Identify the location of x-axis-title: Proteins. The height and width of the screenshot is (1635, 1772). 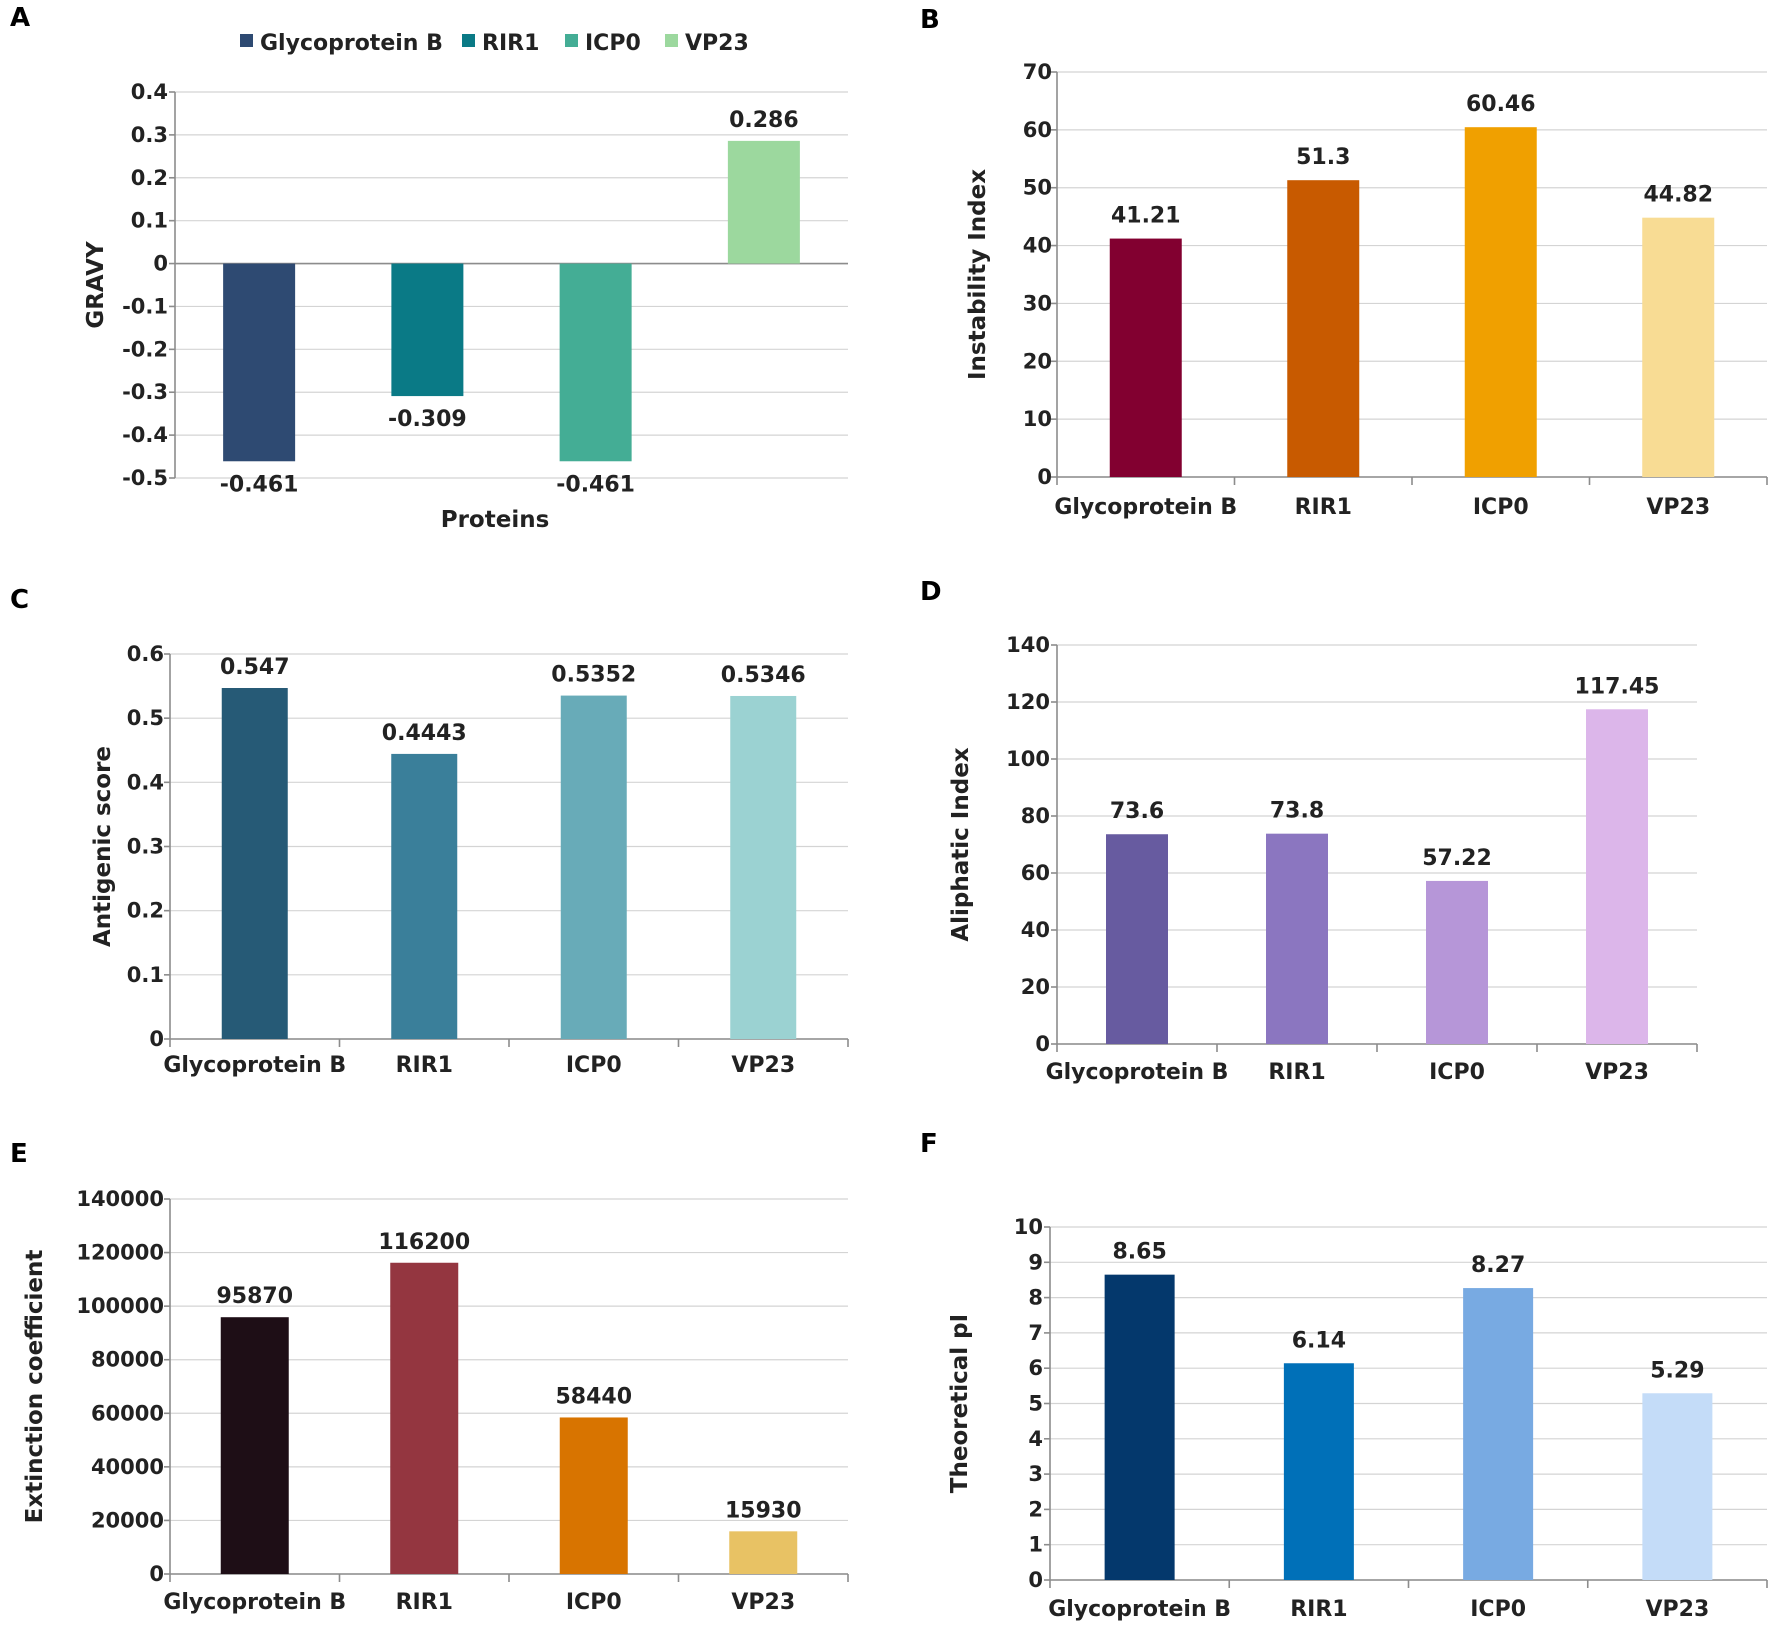
(495, 520).